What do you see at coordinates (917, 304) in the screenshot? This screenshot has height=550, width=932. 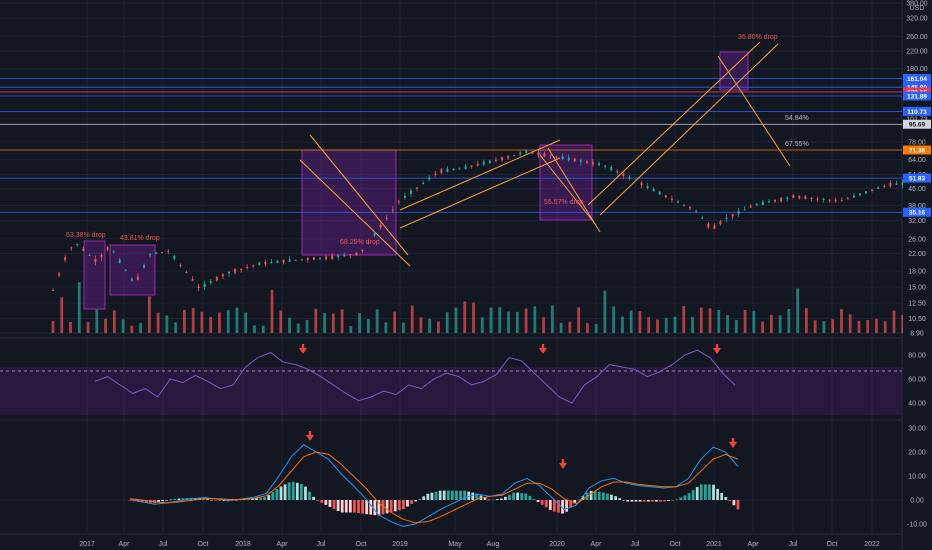 I see `price-tick-label: 12.50` at bounding box center [917, 304].